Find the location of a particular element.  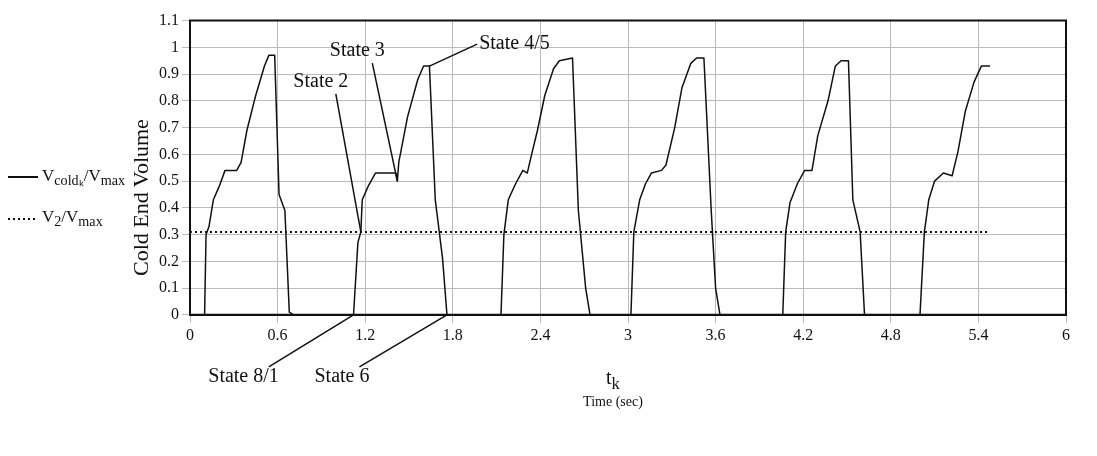

y-tick-label: 0.8 is located at coordinates (169, 100).